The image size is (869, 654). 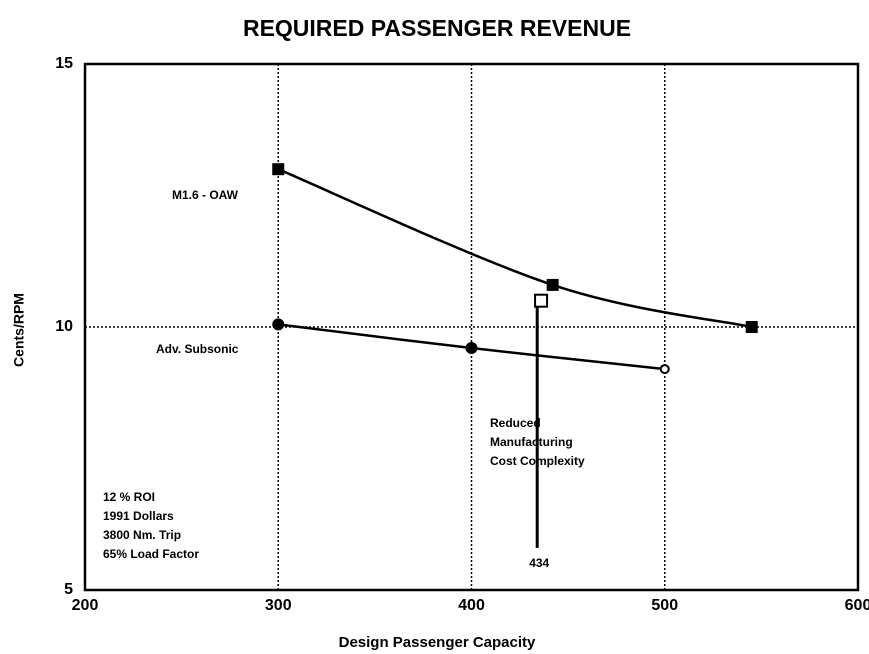 I want to click on note: 12 % ROI, so click(x=129, y=497).